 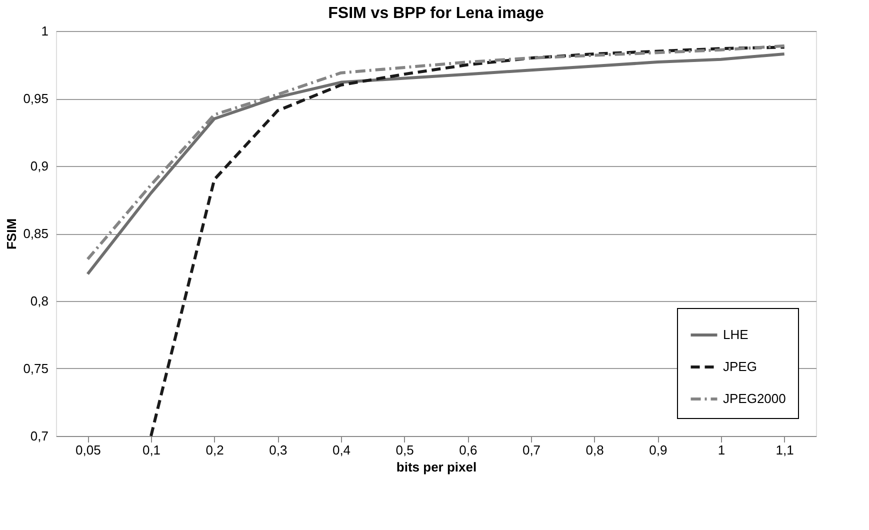 I want to click on x-tick-label: 0,5, so click(x=405, y=450).